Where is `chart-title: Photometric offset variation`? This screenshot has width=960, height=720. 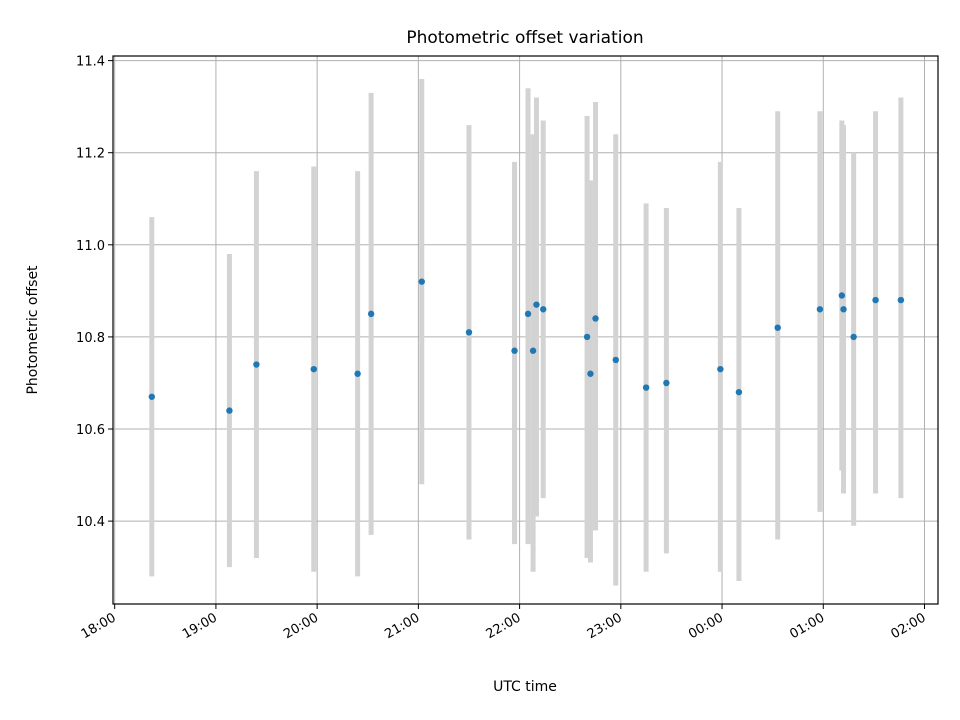 chart-title: Photometric offset variation is located at coordinates (524, 38).